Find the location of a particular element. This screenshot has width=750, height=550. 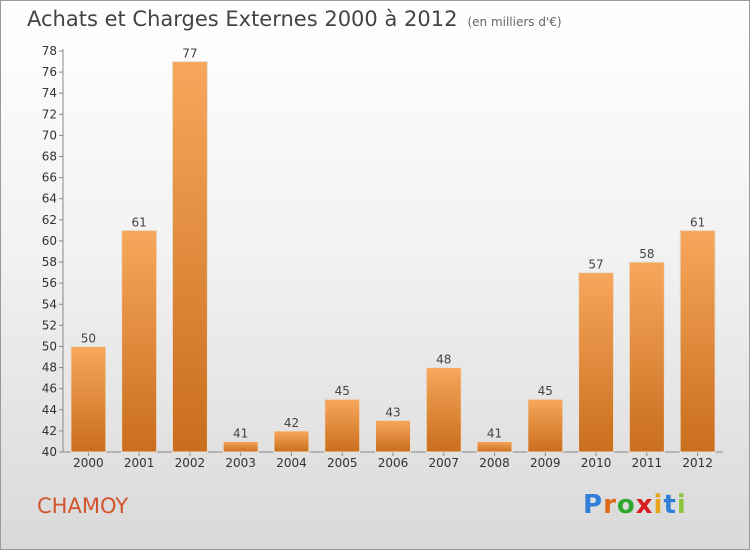

logo-letter: r is located at coordinates (610, 505).